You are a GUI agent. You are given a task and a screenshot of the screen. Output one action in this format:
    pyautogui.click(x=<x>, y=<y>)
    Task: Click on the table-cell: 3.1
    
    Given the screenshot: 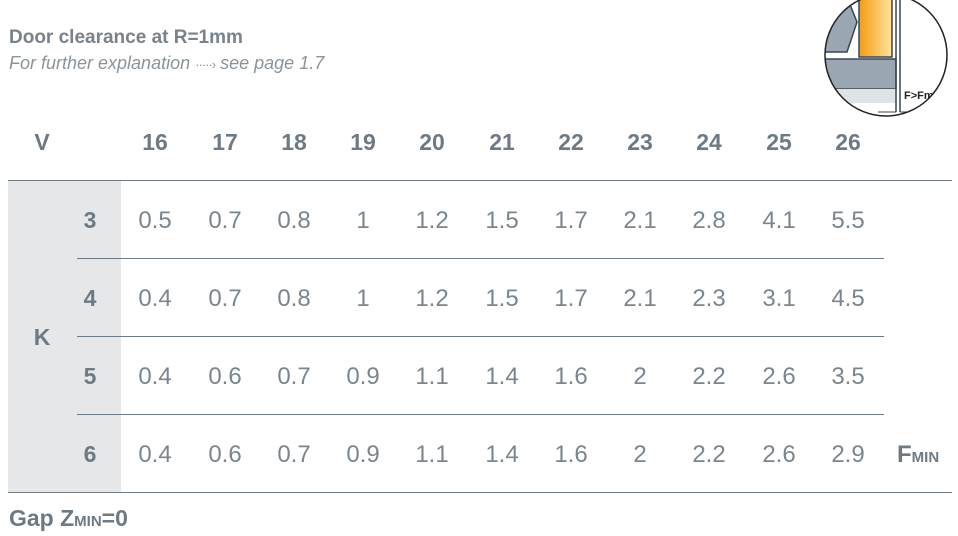 What is the action you would take?
    pyautogui.click(x=779, y=298)
    